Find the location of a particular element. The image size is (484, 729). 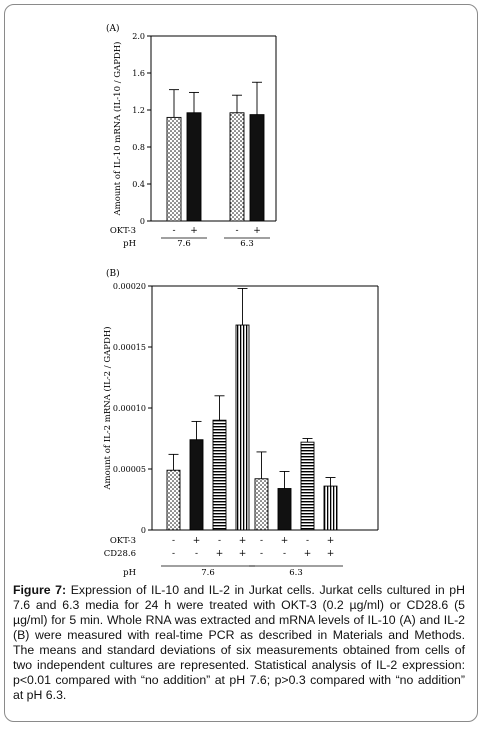

panel-a-row-label: pH is located at coordinates (129, 244).